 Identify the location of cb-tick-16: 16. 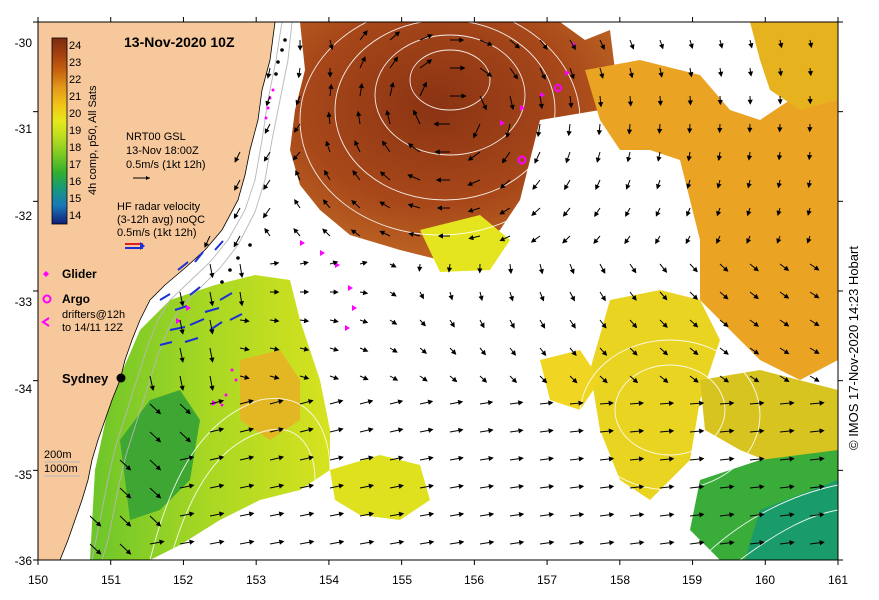
(75, 182).